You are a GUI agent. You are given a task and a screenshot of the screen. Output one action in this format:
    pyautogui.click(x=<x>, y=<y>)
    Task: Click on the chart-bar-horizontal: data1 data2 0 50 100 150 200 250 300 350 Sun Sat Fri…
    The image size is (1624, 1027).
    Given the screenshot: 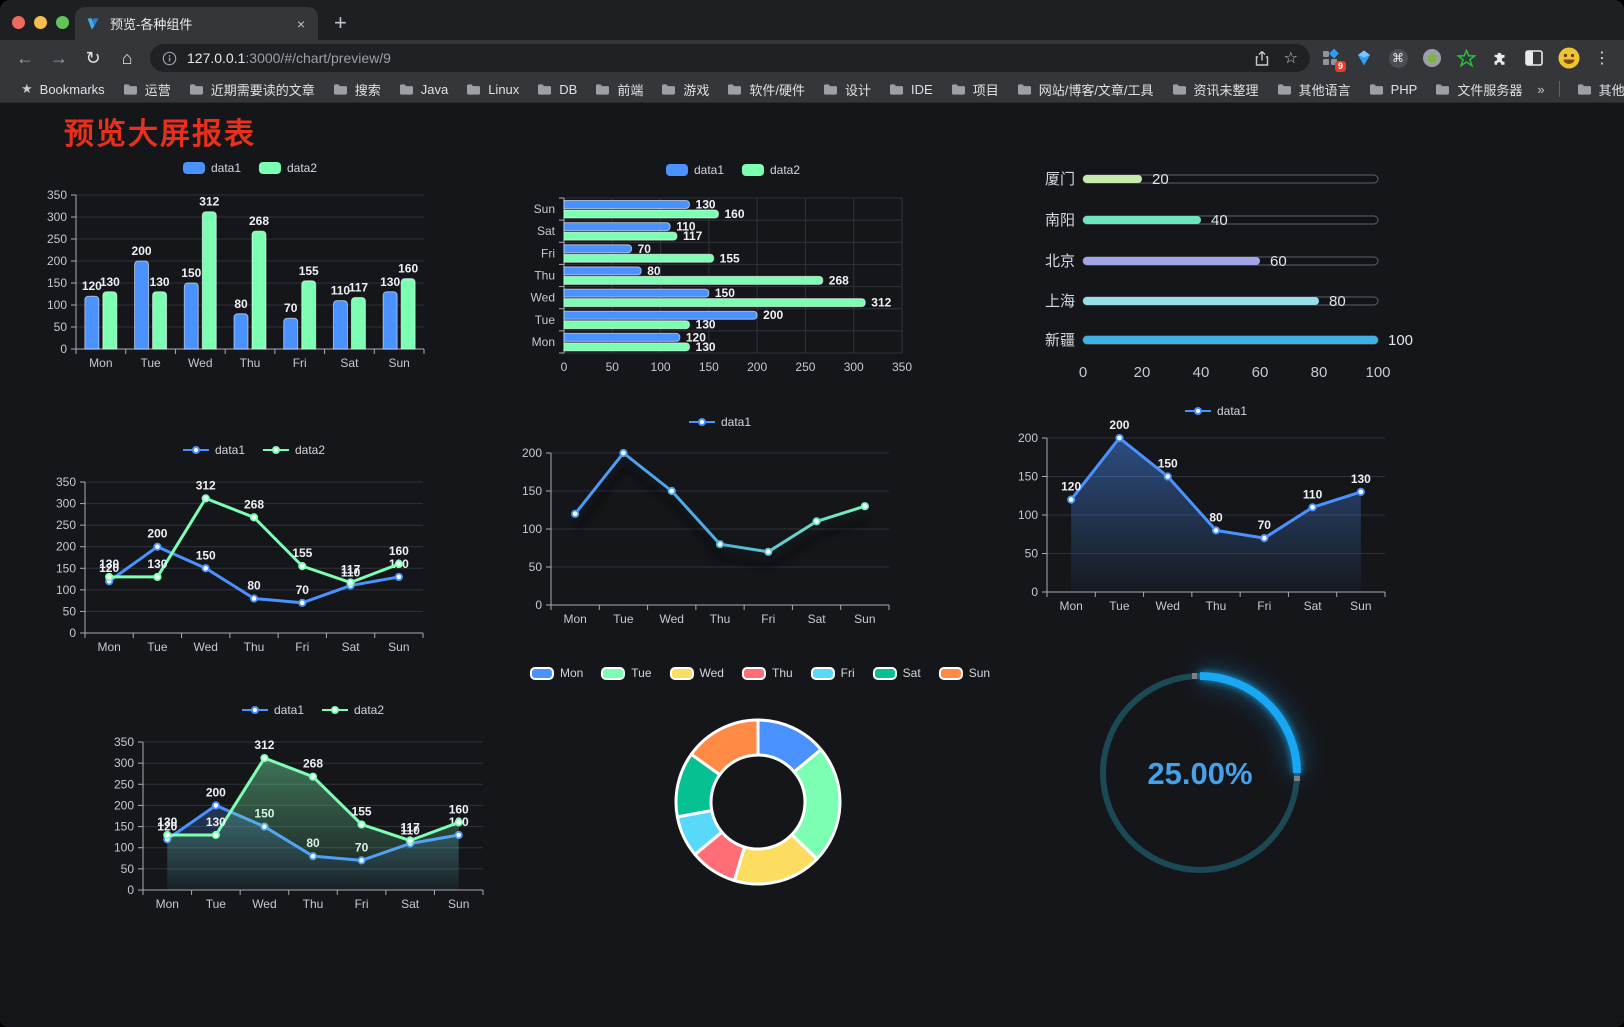 What is the action you would take?
    pyautogui.click(x=715, y=270)
    